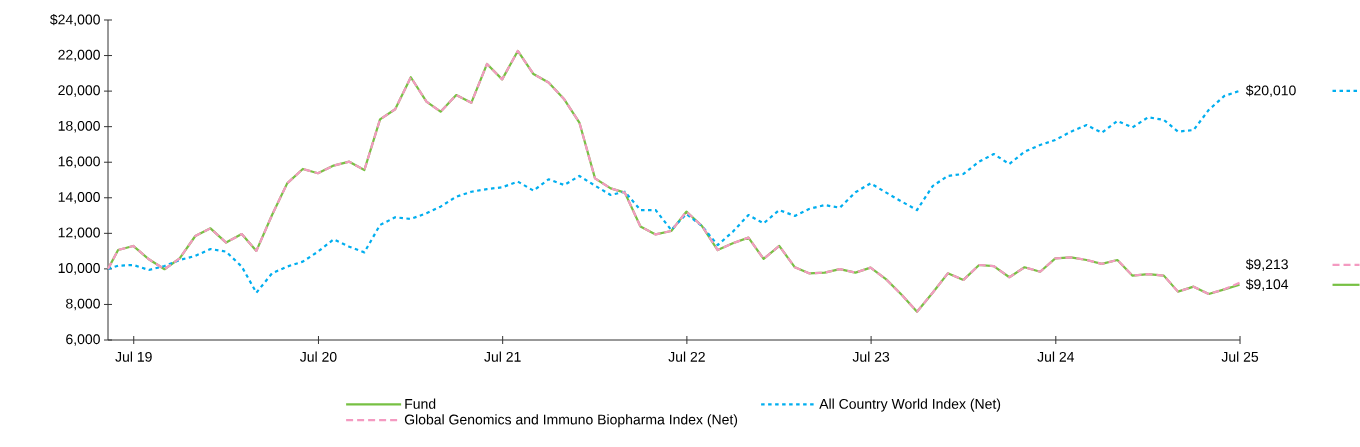 This screenshot has height=447, width=1360. I want to click on x-tick-label: Jul 20, so click(318, 356).